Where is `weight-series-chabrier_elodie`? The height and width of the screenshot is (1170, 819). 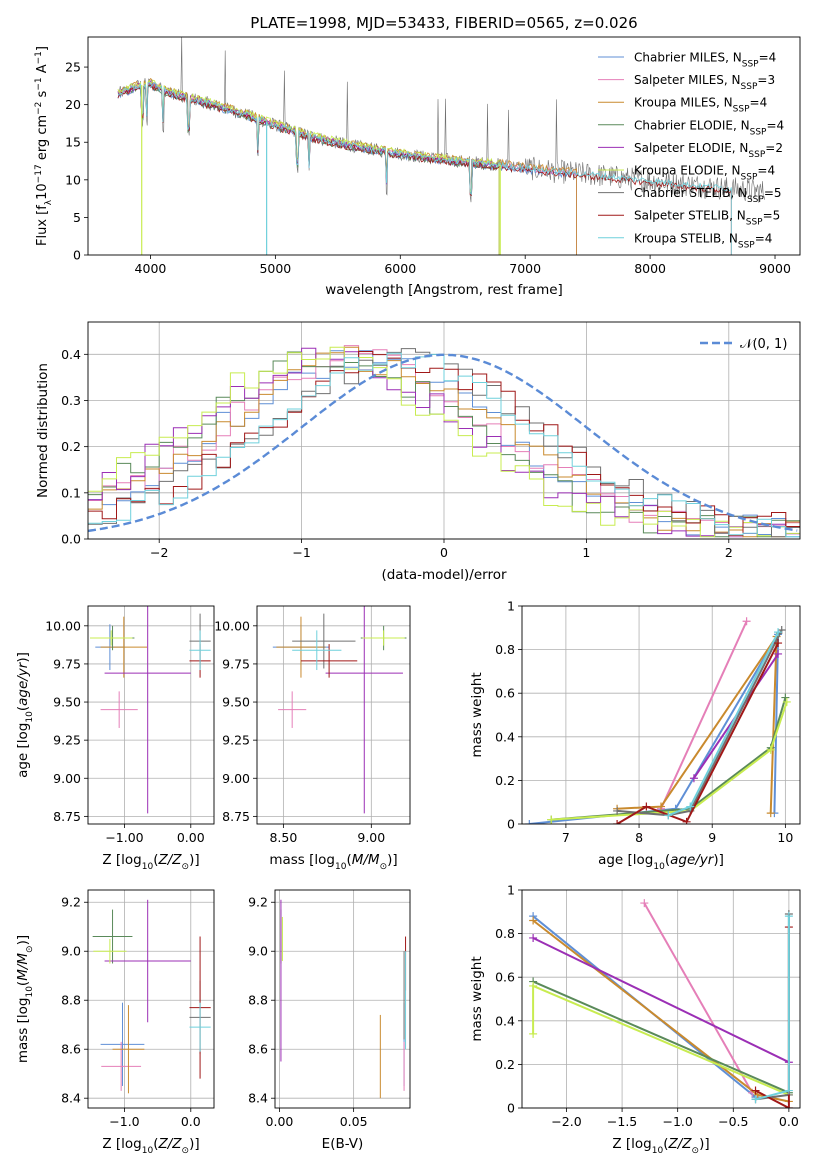
weight-series-chabrier_elodie is located at coordinates (661, 1037).